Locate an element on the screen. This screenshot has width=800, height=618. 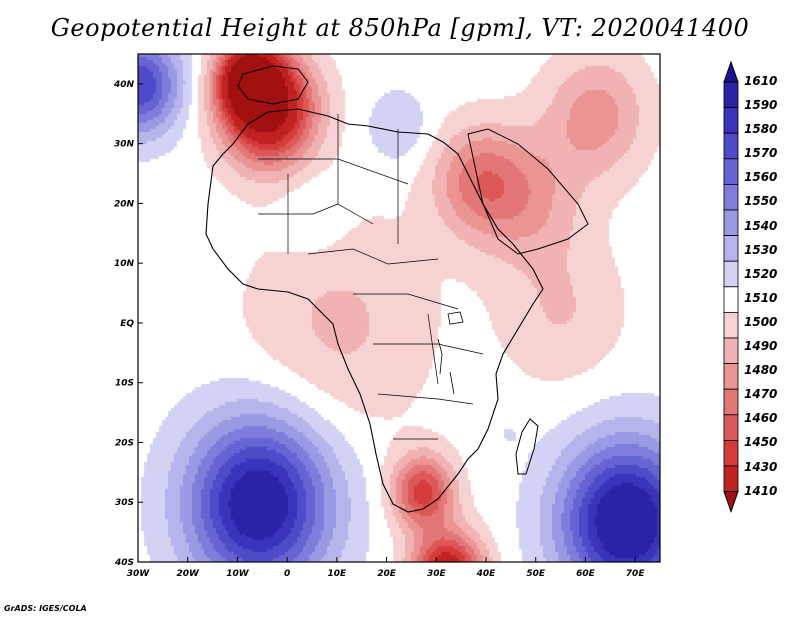
lon-tick-label: 30E is located at coordinates (437, 574).